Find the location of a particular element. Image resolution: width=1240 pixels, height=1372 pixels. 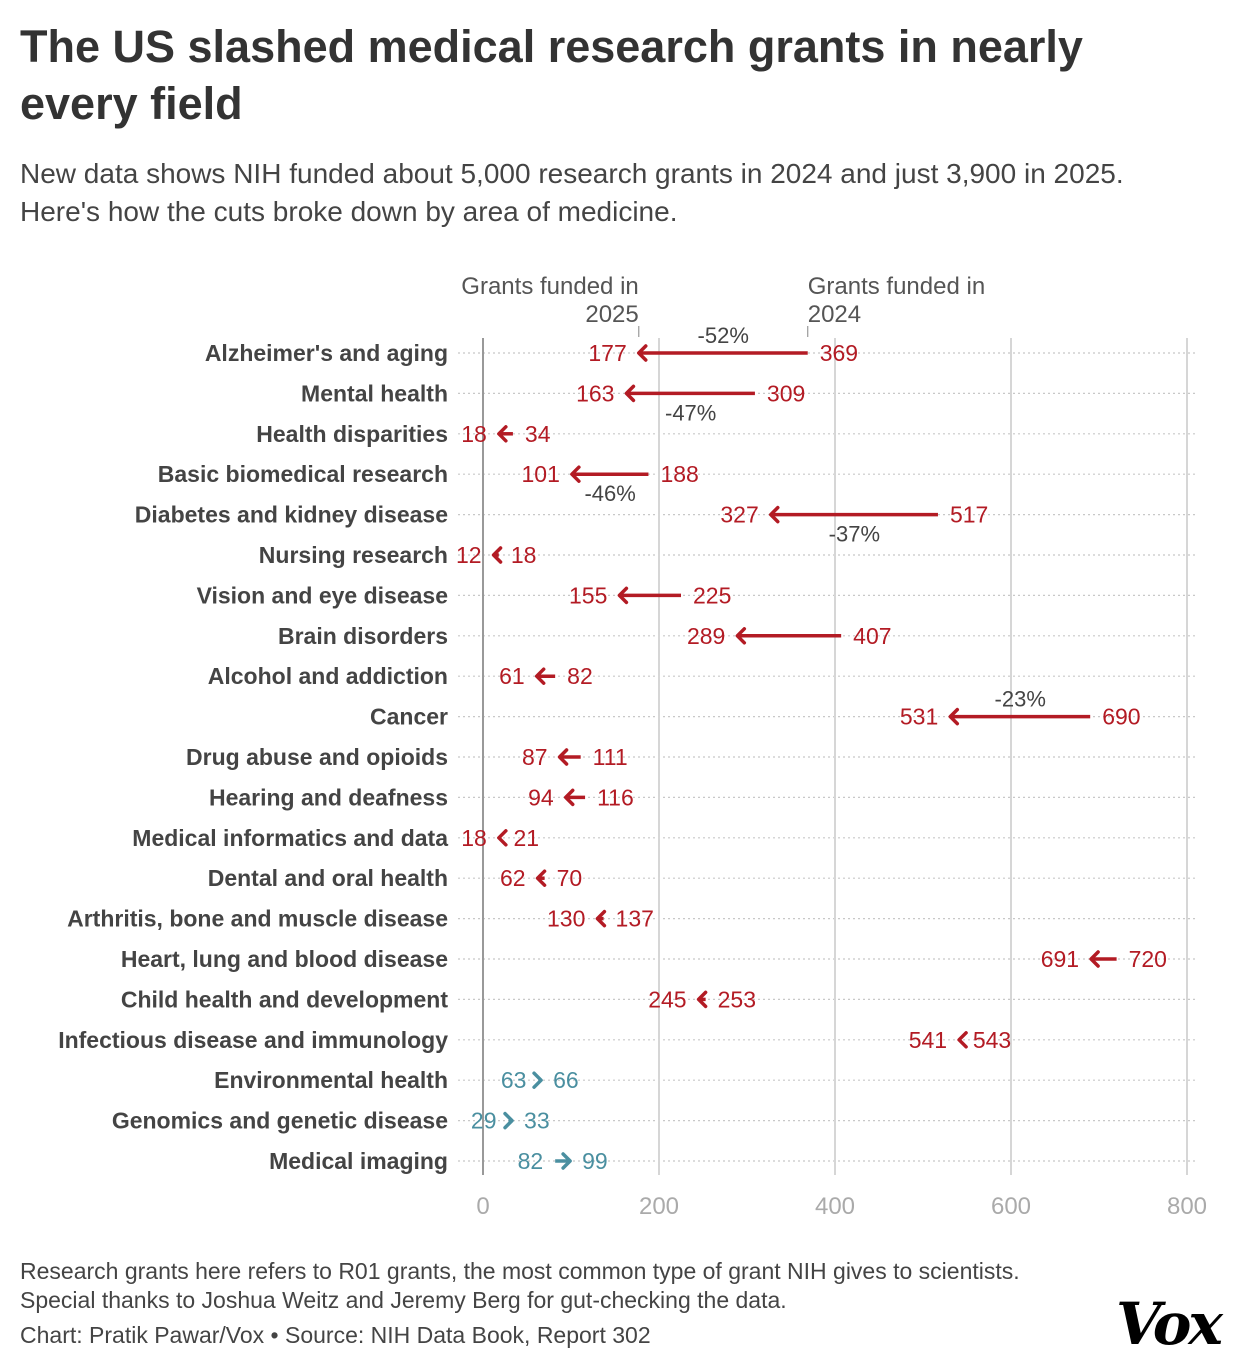

percent-change-label: -37% is located at coordinates (854, 534).